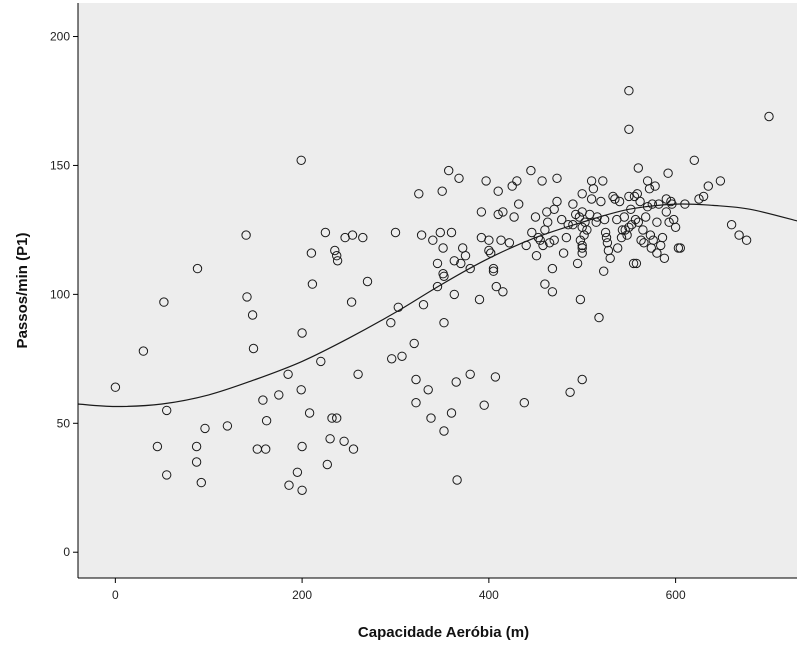  What do you see at coordinates (60, 294) in the screenshot?
I see `y-tick-label: 100` at bounding box center [60, 294].